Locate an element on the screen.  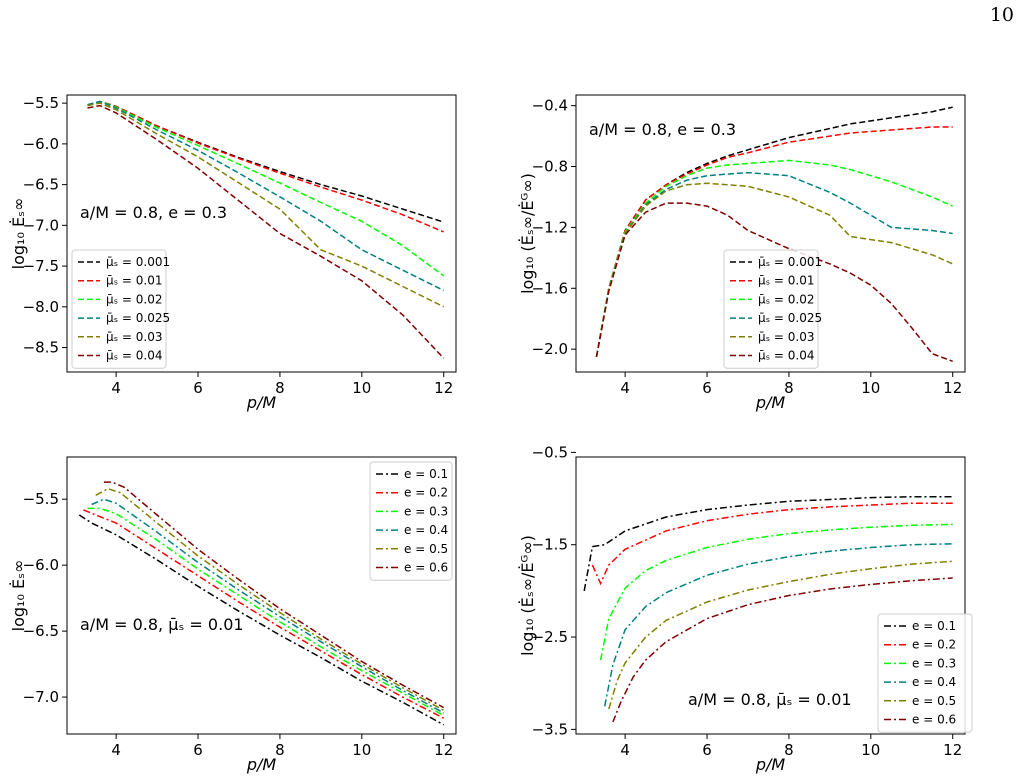
y-tick-label: −1.6 is located at coordinates (550, 288).